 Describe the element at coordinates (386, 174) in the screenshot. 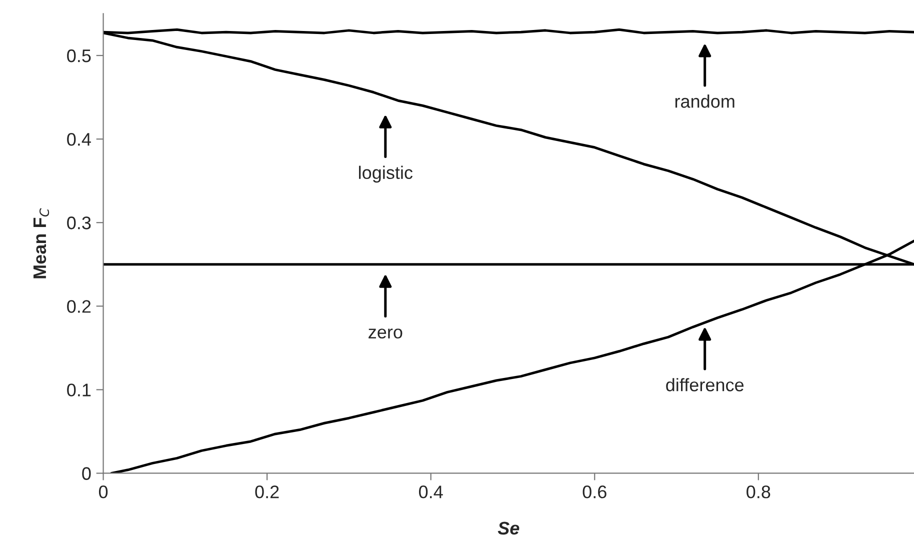

I see `annotation: logistic` at that location.